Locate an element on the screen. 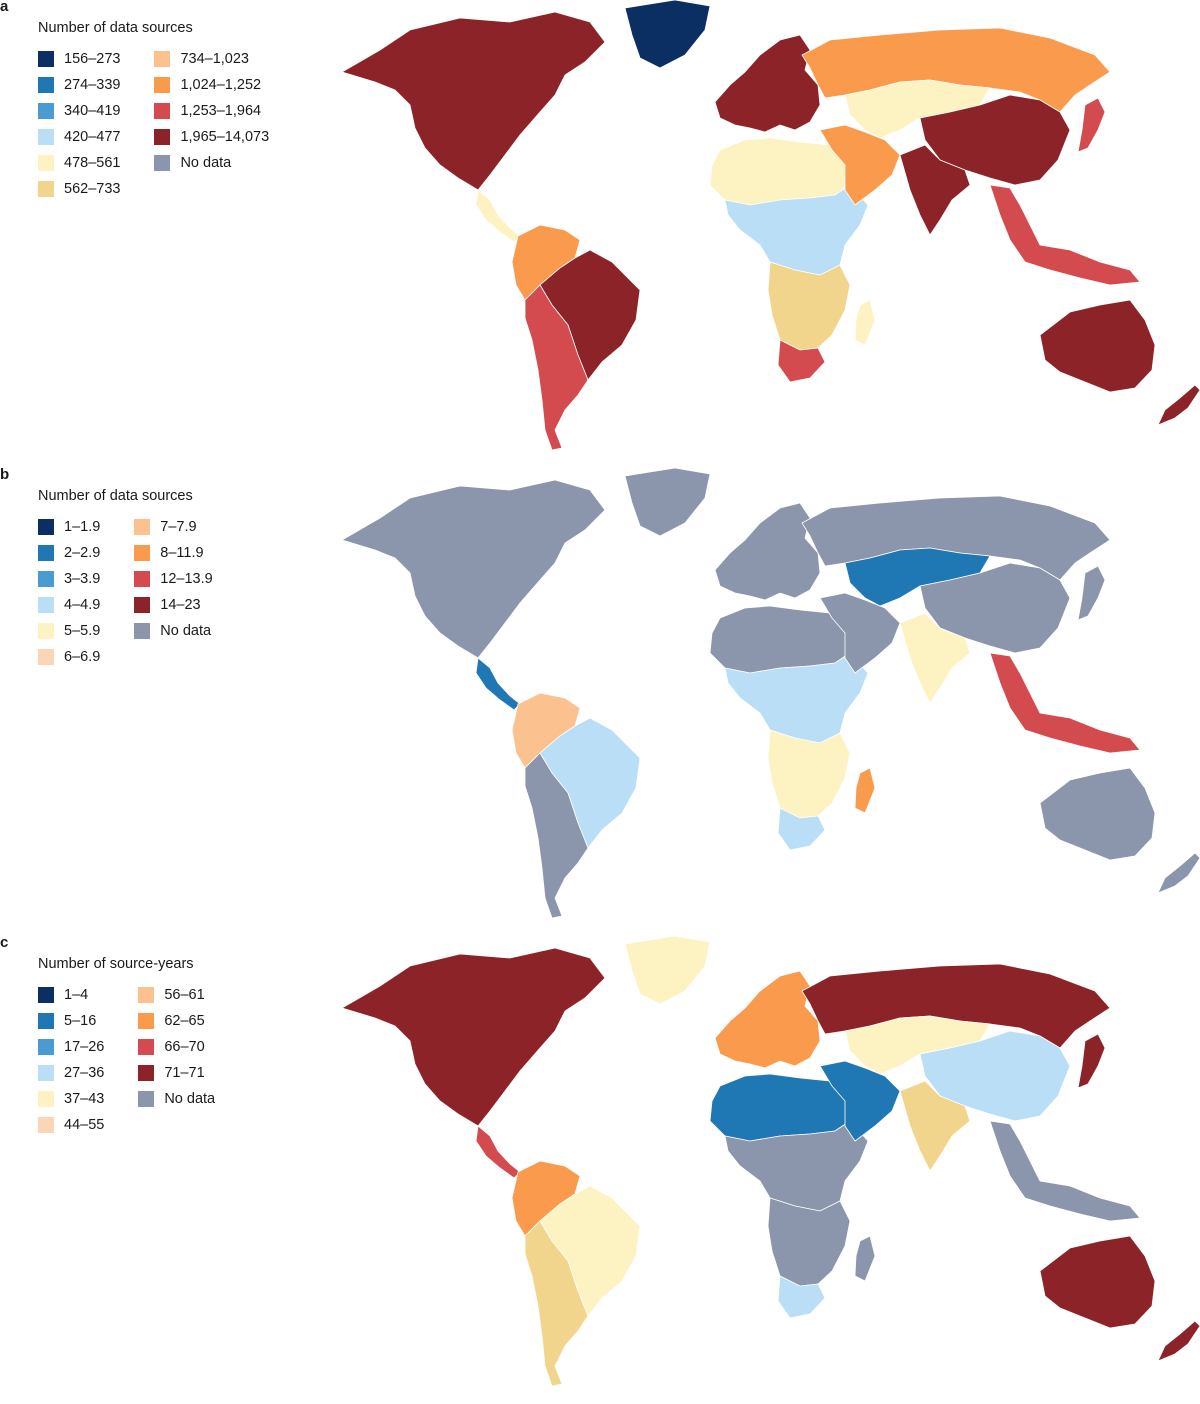 Image resolution: width=1200 pixels, height=1404 pixels. legend-label: 62–65 is located at coordinates (184, 1021).